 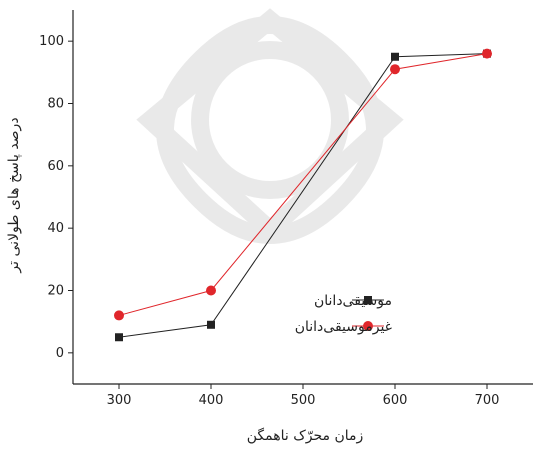 I want to click on y-tick-label: 40, so click(x=55, y=228).